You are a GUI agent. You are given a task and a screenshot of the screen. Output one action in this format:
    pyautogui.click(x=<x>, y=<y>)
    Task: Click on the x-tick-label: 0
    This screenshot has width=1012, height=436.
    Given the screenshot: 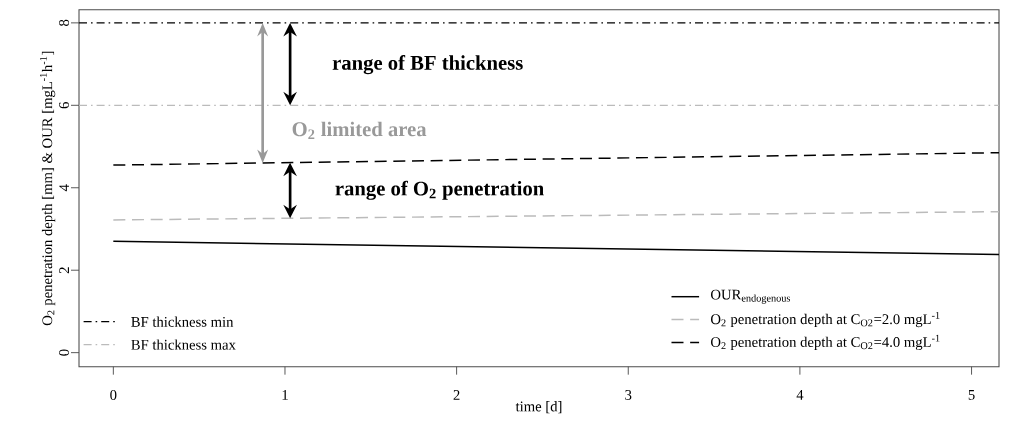 What is the action you would take?
    pyautogui.click(x=113, y=395)
    